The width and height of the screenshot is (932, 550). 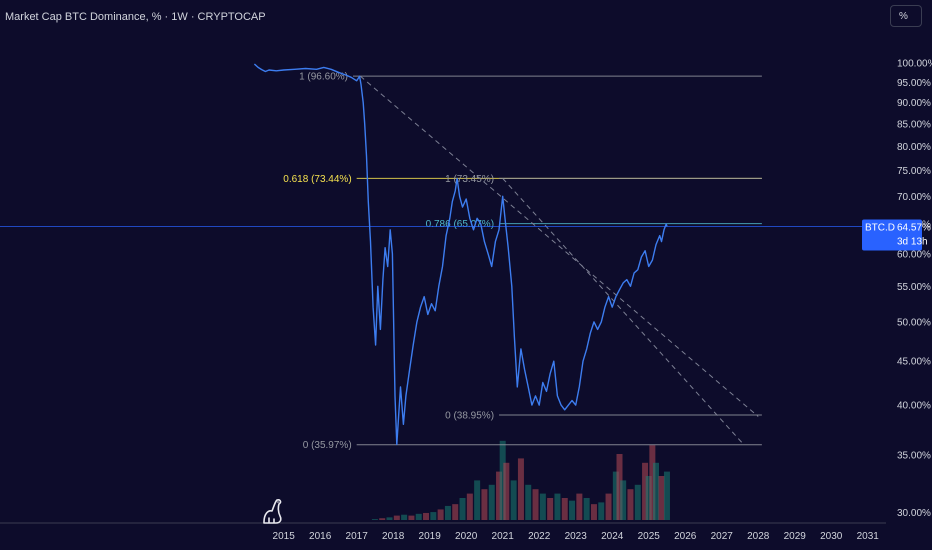 What do you see at coordinates (880, 227) in the screenshot?
I see `price-badge-symbol: BTC.D` at bounding box center [880, 227].